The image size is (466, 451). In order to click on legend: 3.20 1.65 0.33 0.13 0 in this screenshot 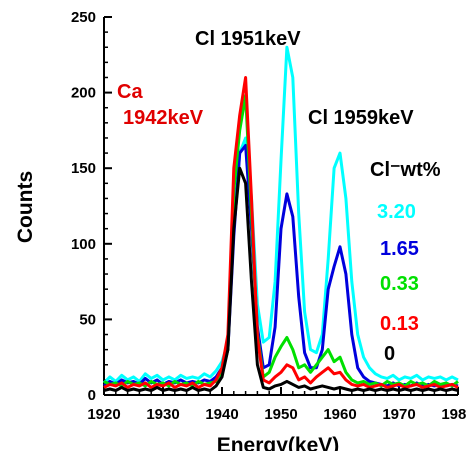, I will do `click(398, 283)`.